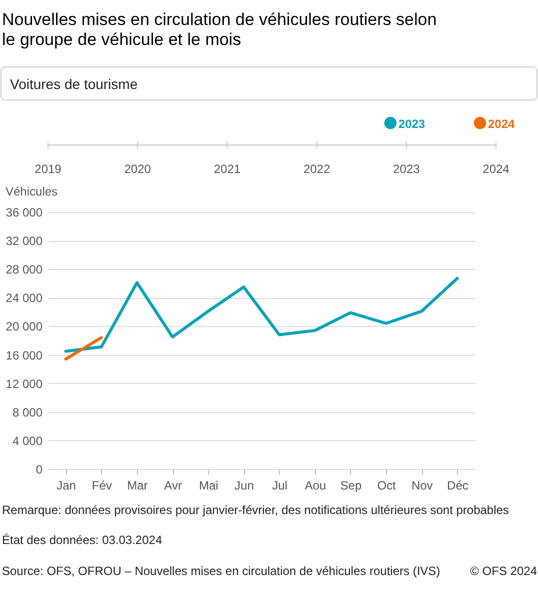 This screenshot has height=602, width=538. What do you see at coordinates (219, 29) in the screenshot?
I see `chart-title: Nouvelles mises en circulation de véhicules routiers selon le groupe de véhicule et le mois` at bounding box center [219, 29].